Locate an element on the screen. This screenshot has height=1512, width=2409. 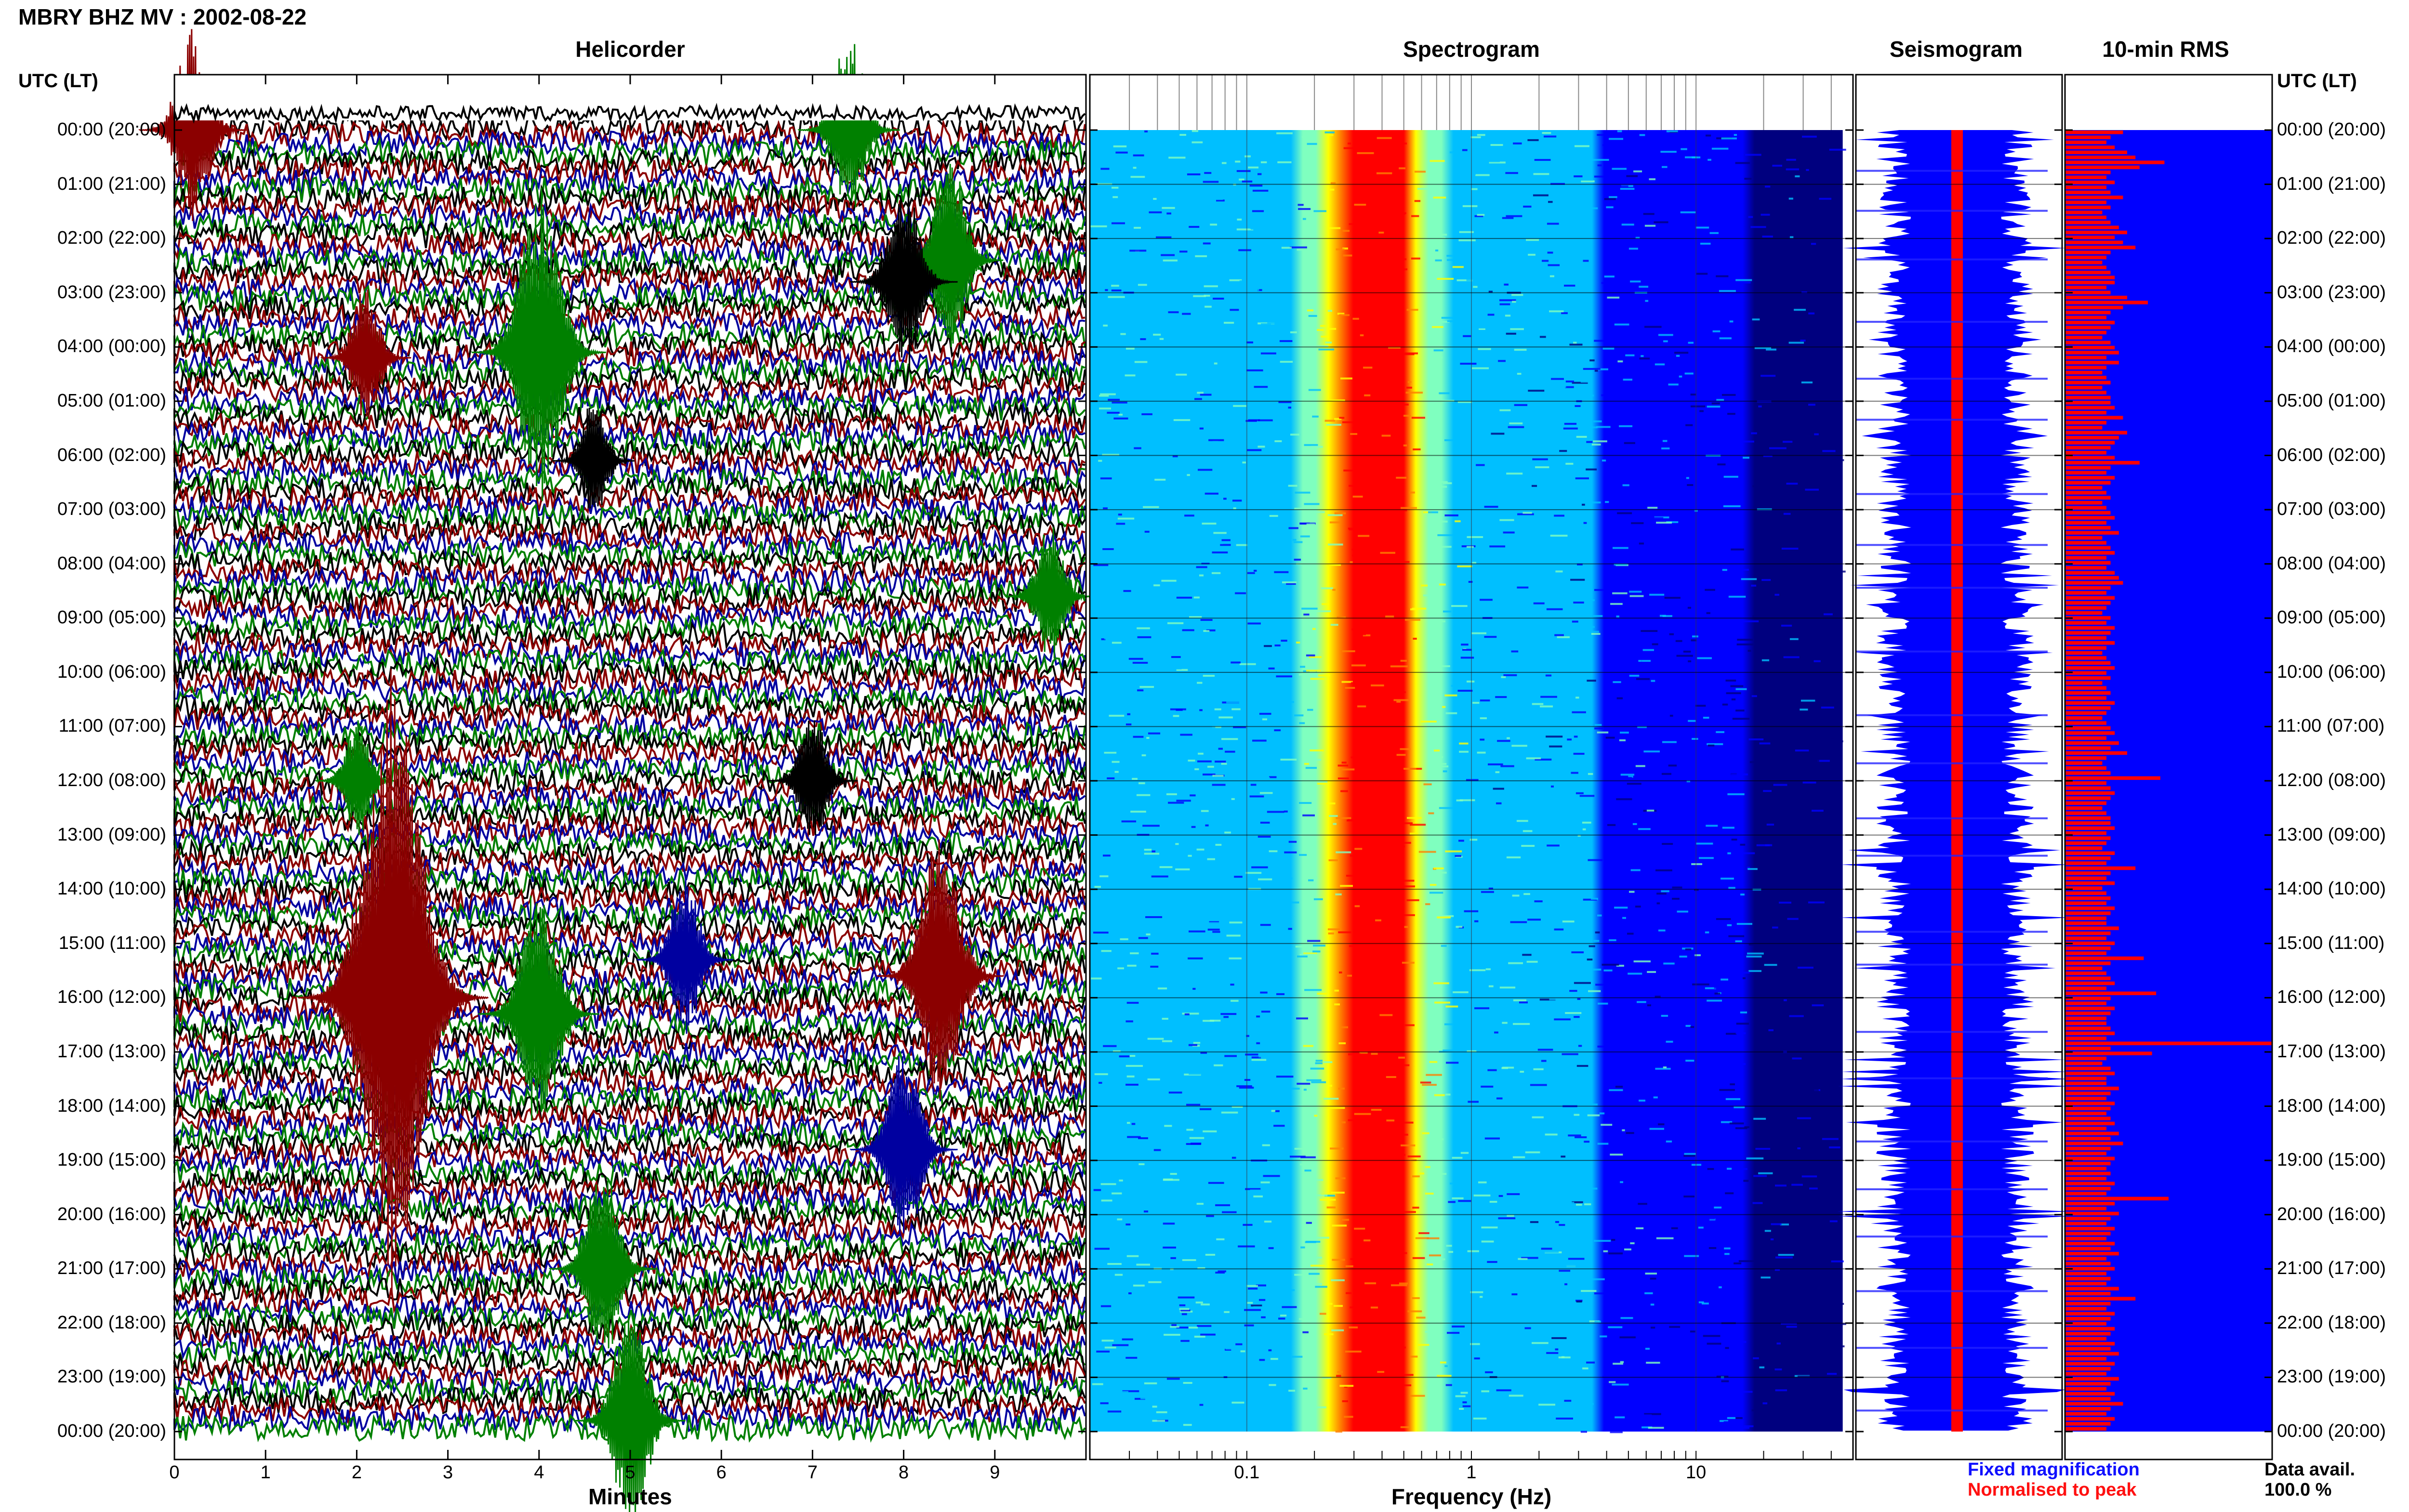
hour-label: 01:00 (21:00) is located at coordinates (2331, 183).